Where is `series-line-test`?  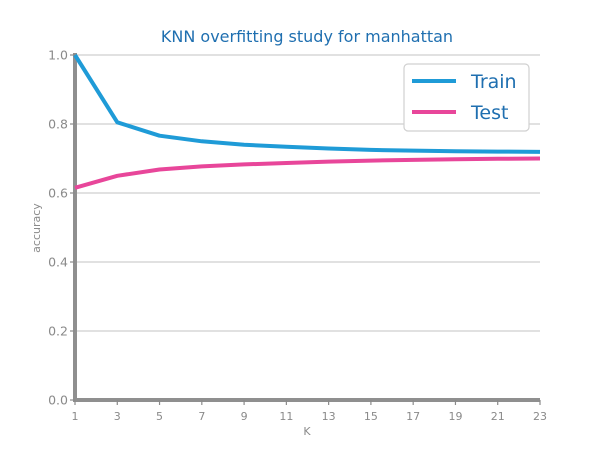 series-line-test is located at coordinates (307, 173).